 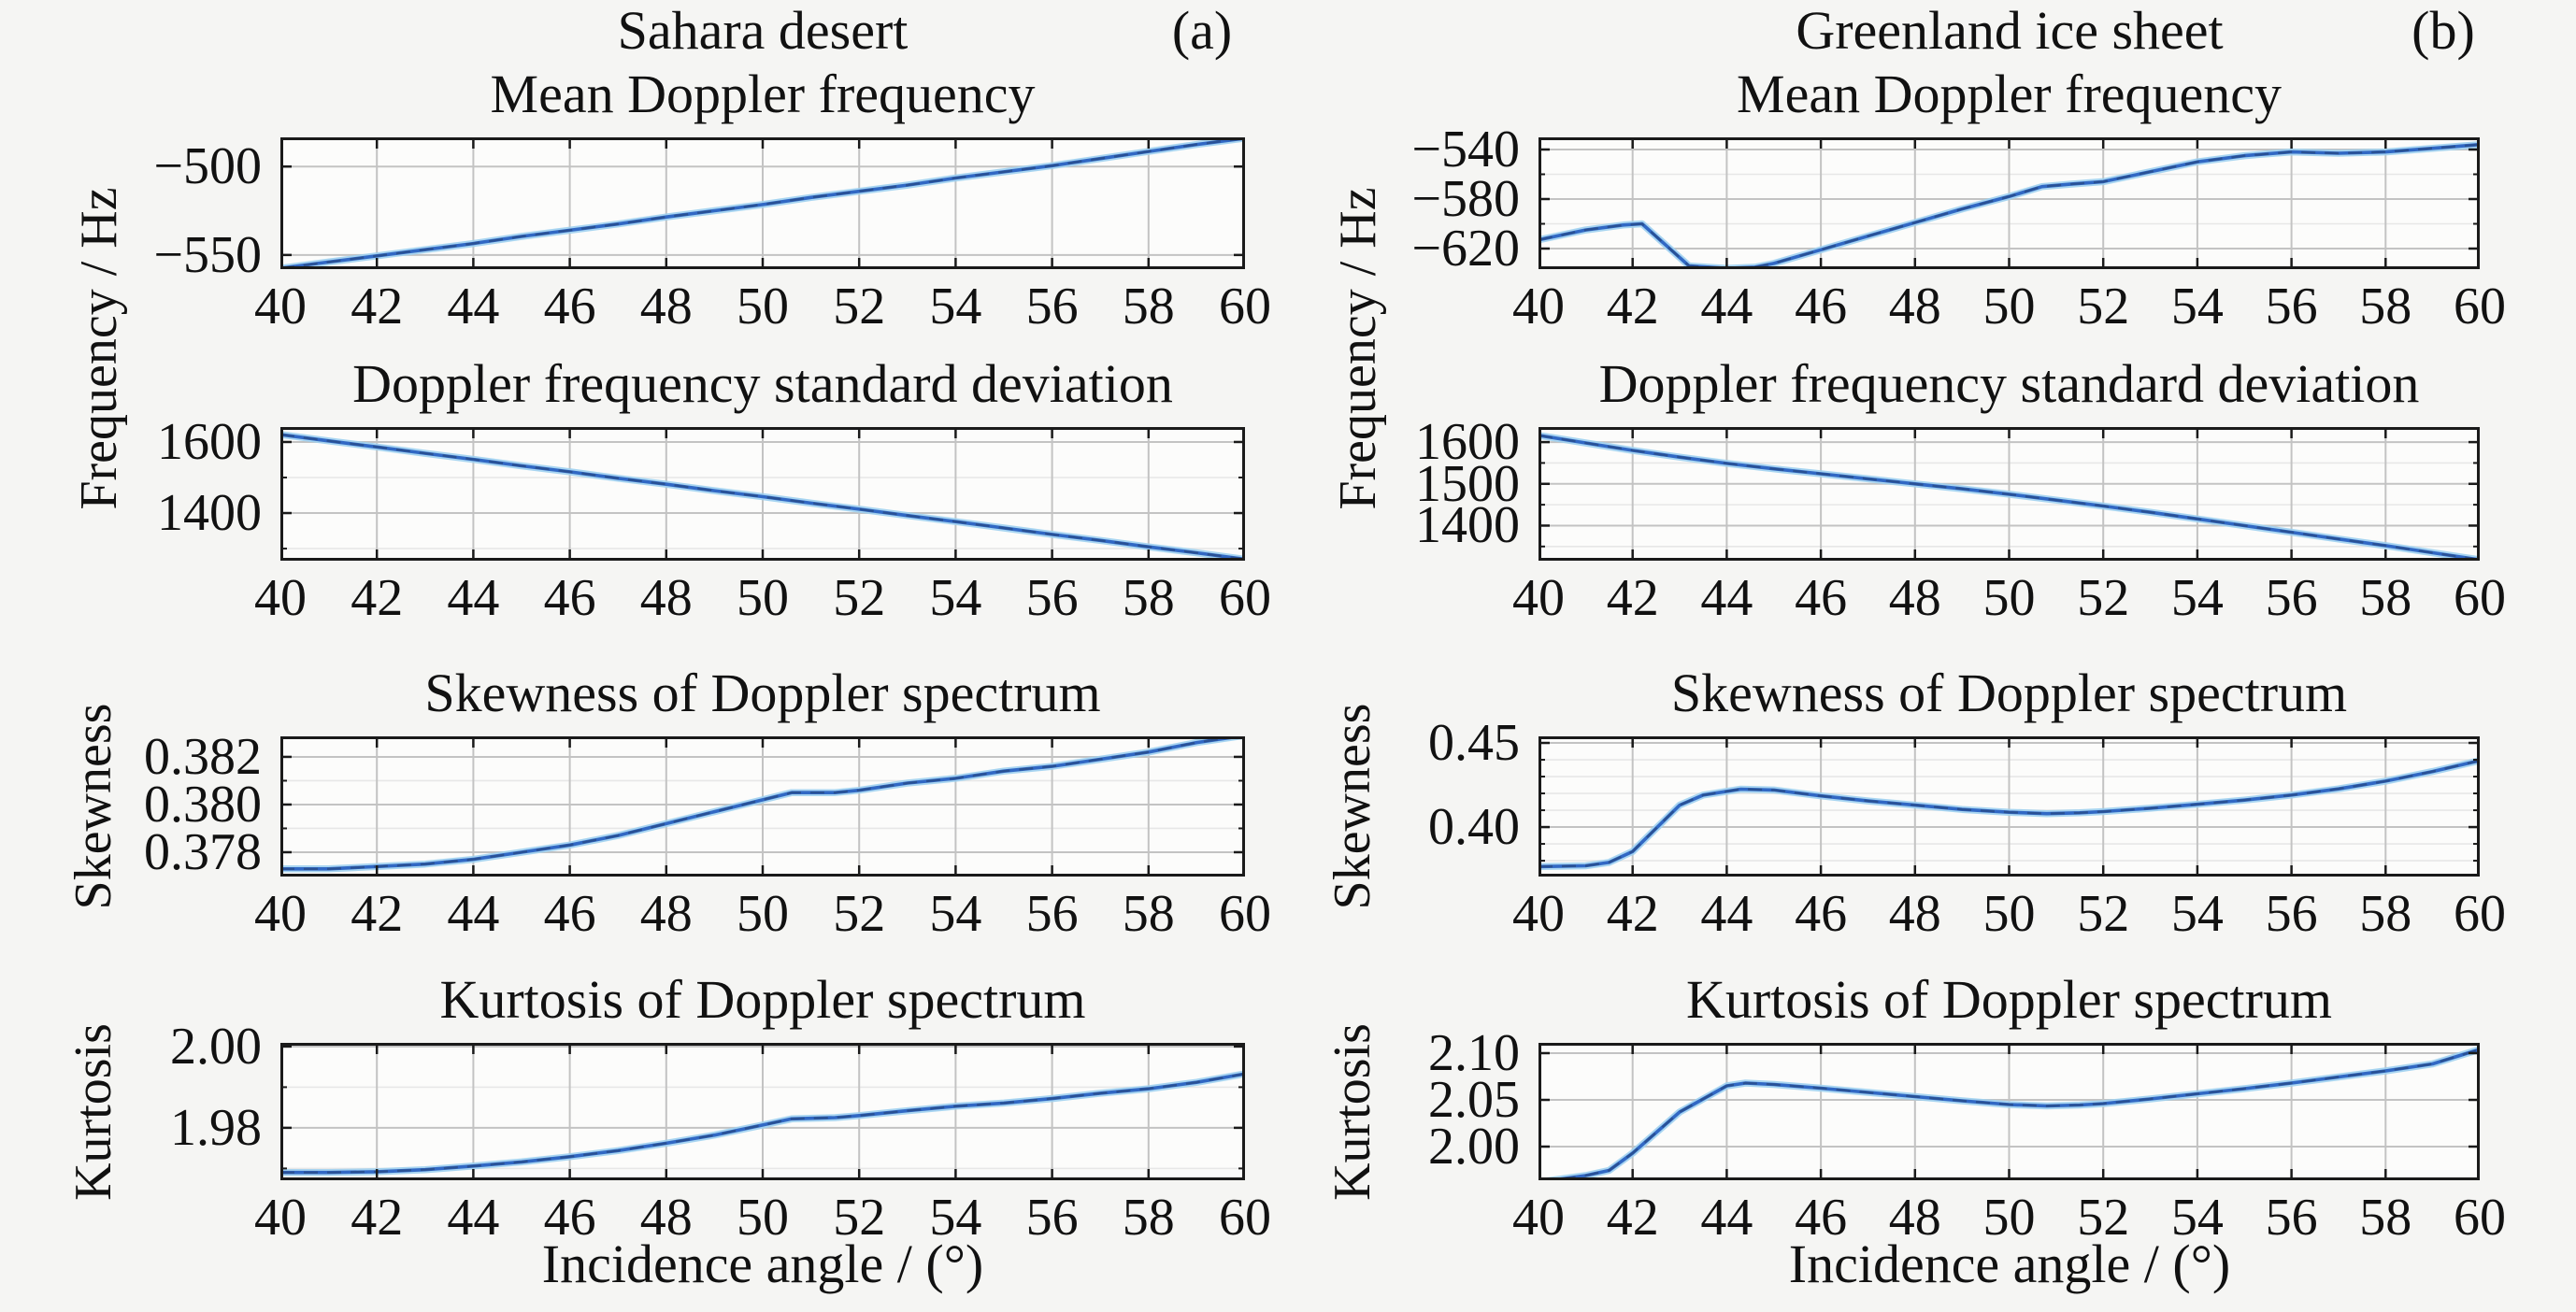 I want to click on y-tick-label: 0.380, so click(x=203, y=804).